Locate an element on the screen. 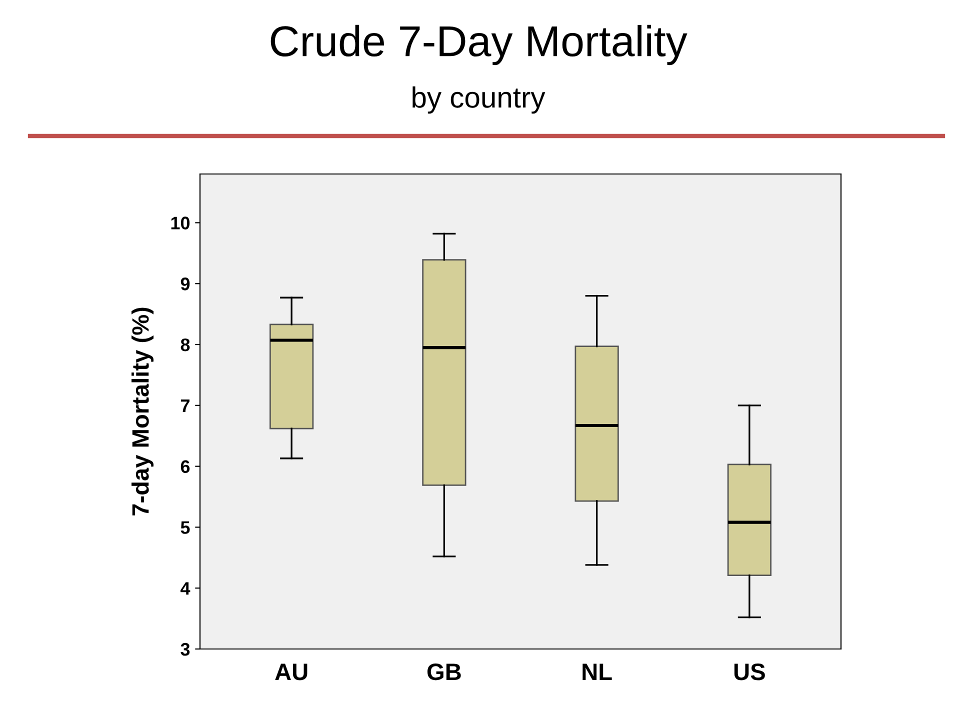  x-tick-label: AU is located at coordinates (291, 672).